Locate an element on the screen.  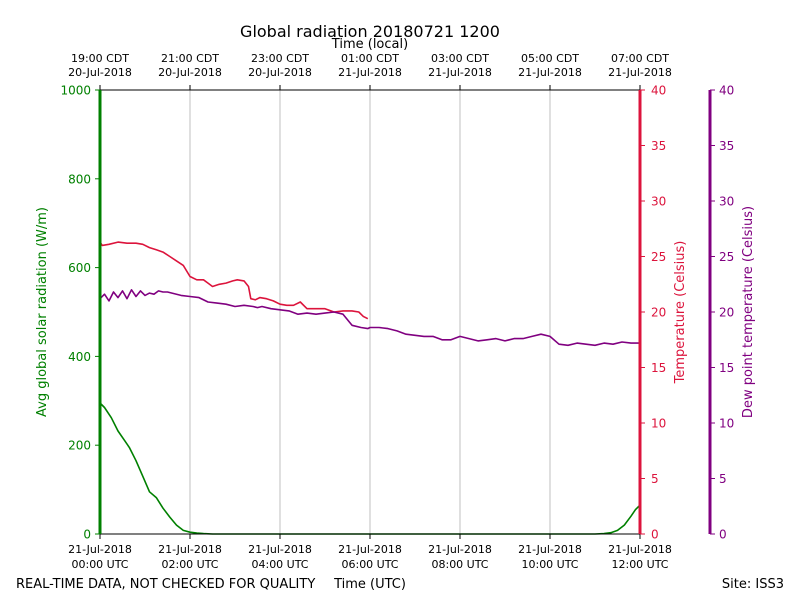
y-tick-label-dewpoint: 30 is located at coordinates (726, 202).